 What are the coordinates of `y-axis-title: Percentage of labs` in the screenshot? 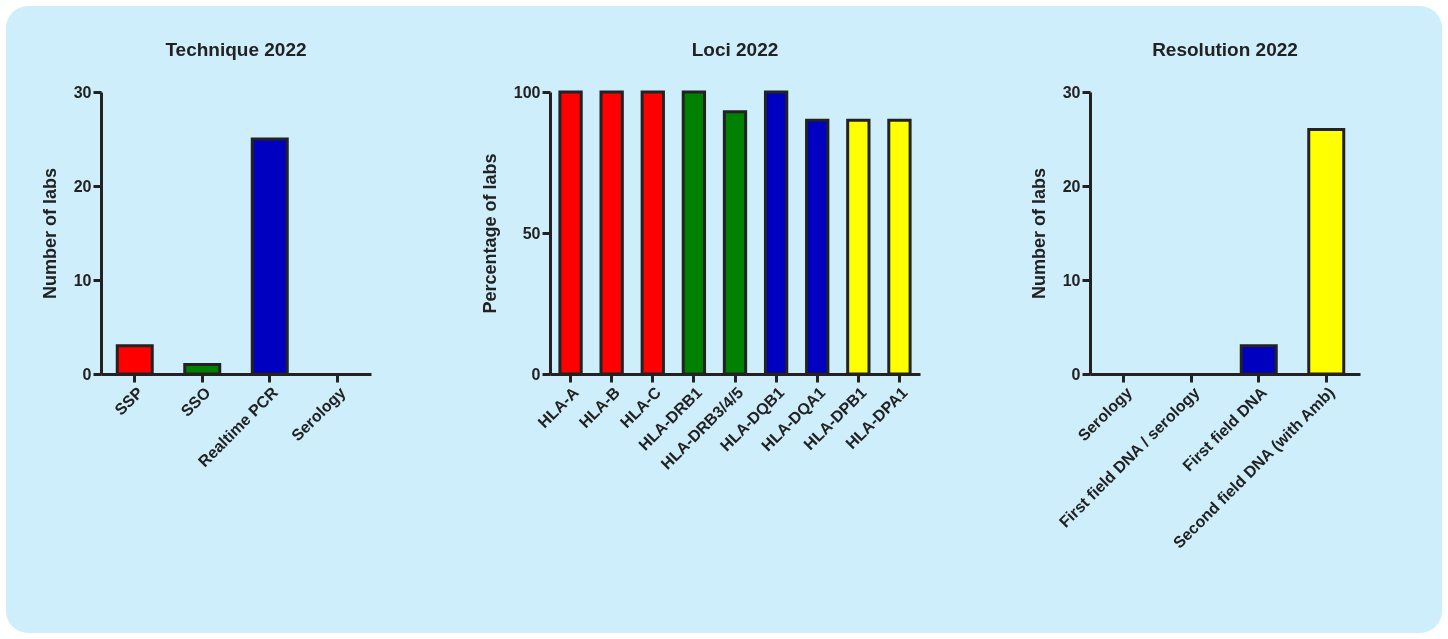 It's located at (489, 233).